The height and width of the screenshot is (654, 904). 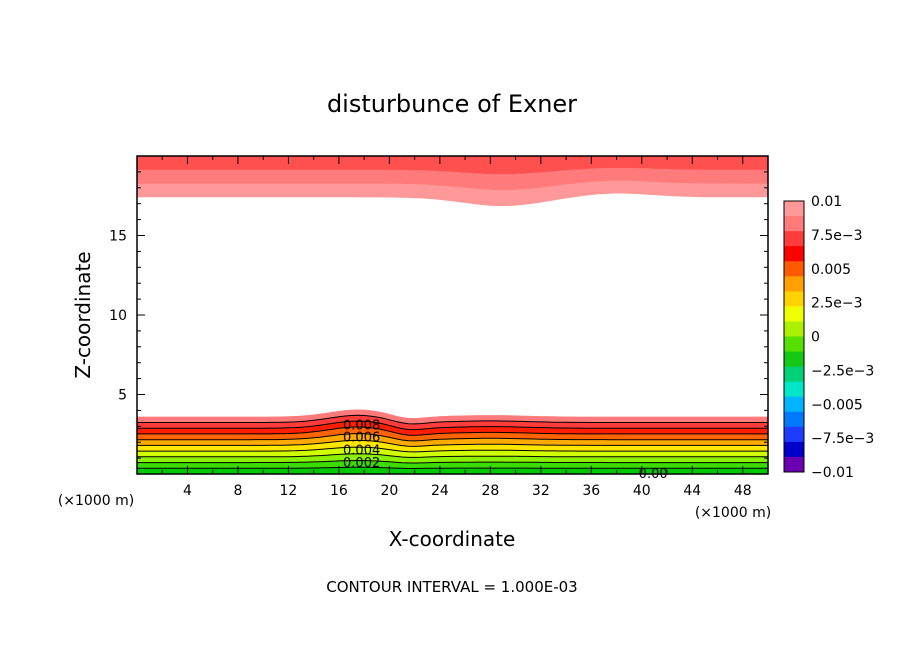 I want to click on x-tick-label: 40, so click(x=642, y=491).